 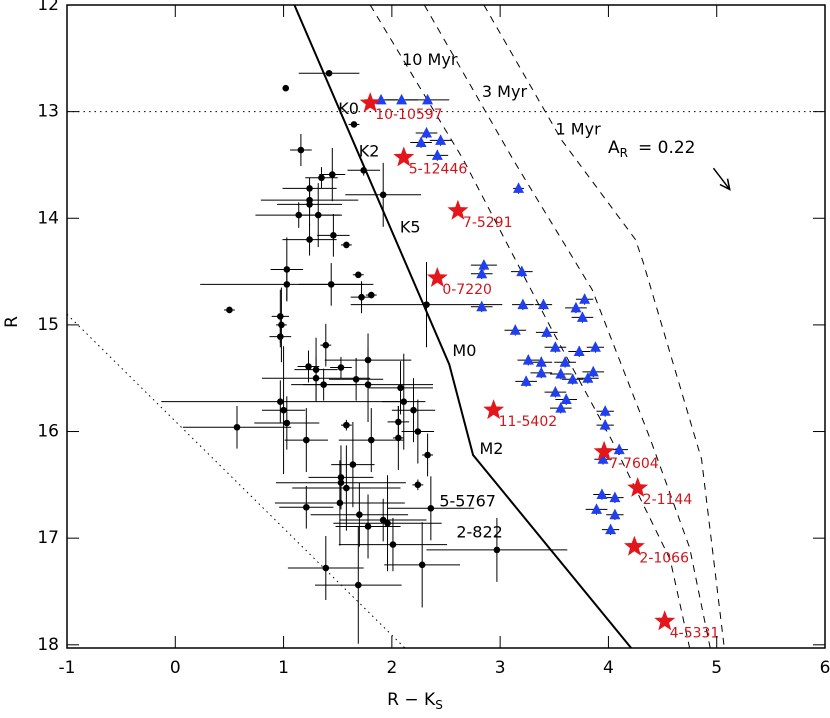 I want to click on y-tick-label: 12, so click(x=48, y=7).